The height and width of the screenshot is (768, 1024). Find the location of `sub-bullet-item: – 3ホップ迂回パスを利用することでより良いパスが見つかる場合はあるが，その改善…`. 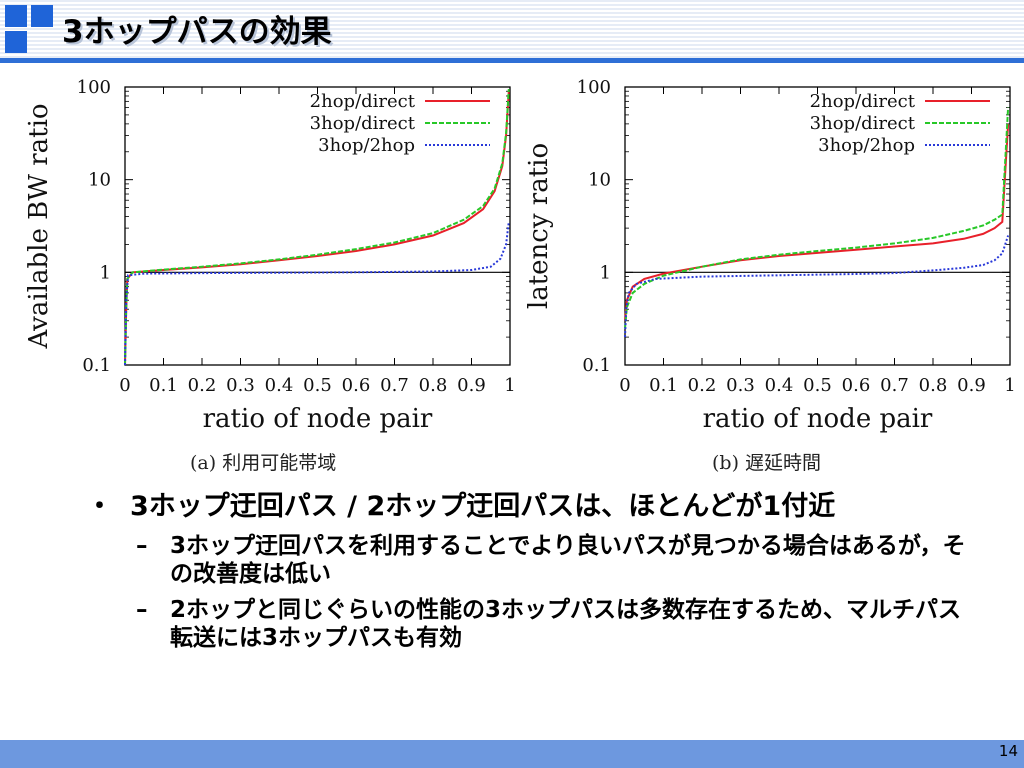

sub-bullet-item: – 3ホップ迂回パスを利用することでより良いパスが見つかる場合はあるが，その改善… is located at coordinates (526, 560).